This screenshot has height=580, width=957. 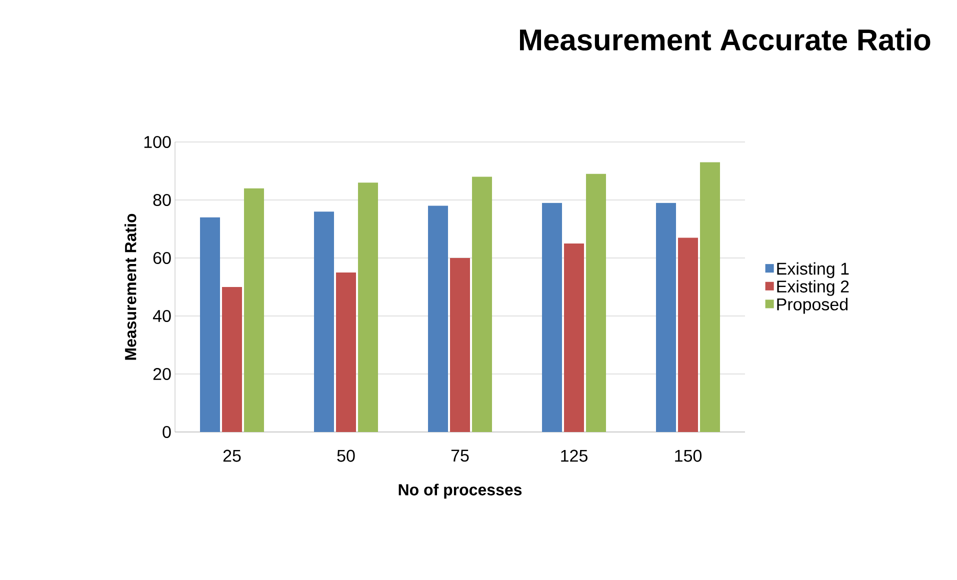 I want to click on y-tick-label: 40, so click(x=161, y=316).